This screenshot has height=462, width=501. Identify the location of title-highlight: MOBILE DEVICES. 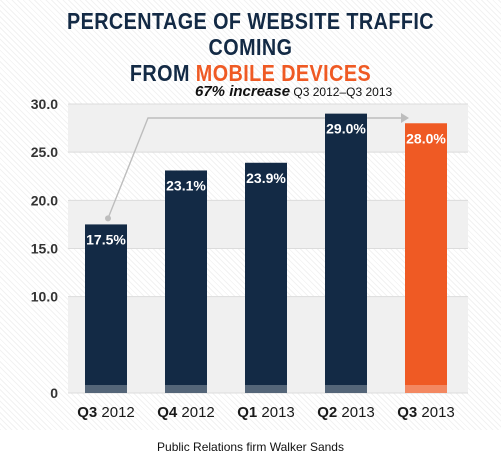
(283, 73).